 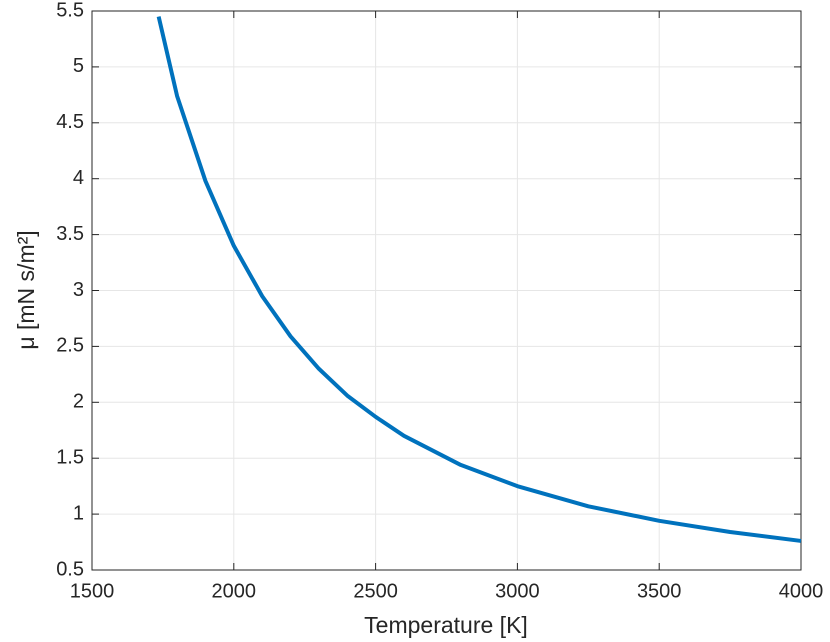 What do you see at coordinates (78, 66) in the screenshot?
I see `y-tick-label: 5` at bounding box center [78, 66].